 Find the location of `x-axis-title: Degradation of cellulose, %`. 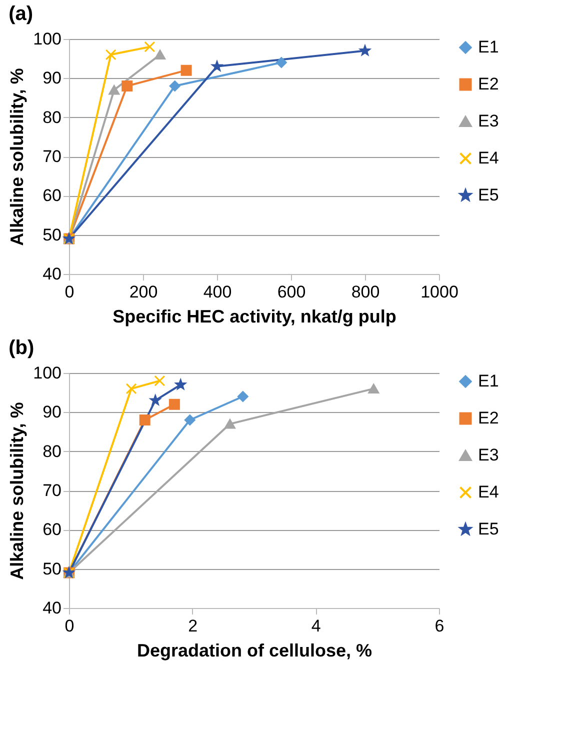

x-axis-title: Degradation of cellulose, % is located at coordinates (254, 650).